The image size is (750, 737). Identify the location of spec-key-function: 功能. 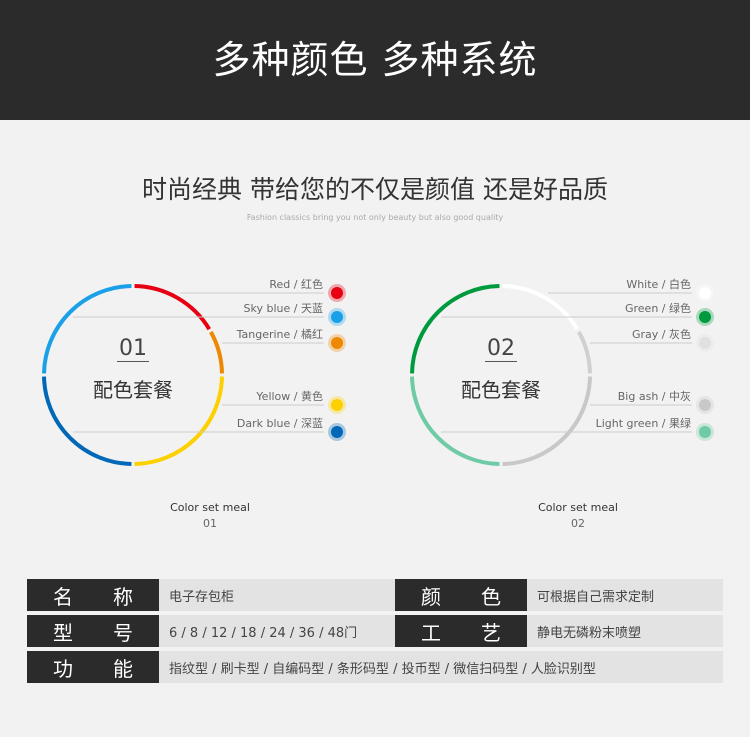
(93, 667).